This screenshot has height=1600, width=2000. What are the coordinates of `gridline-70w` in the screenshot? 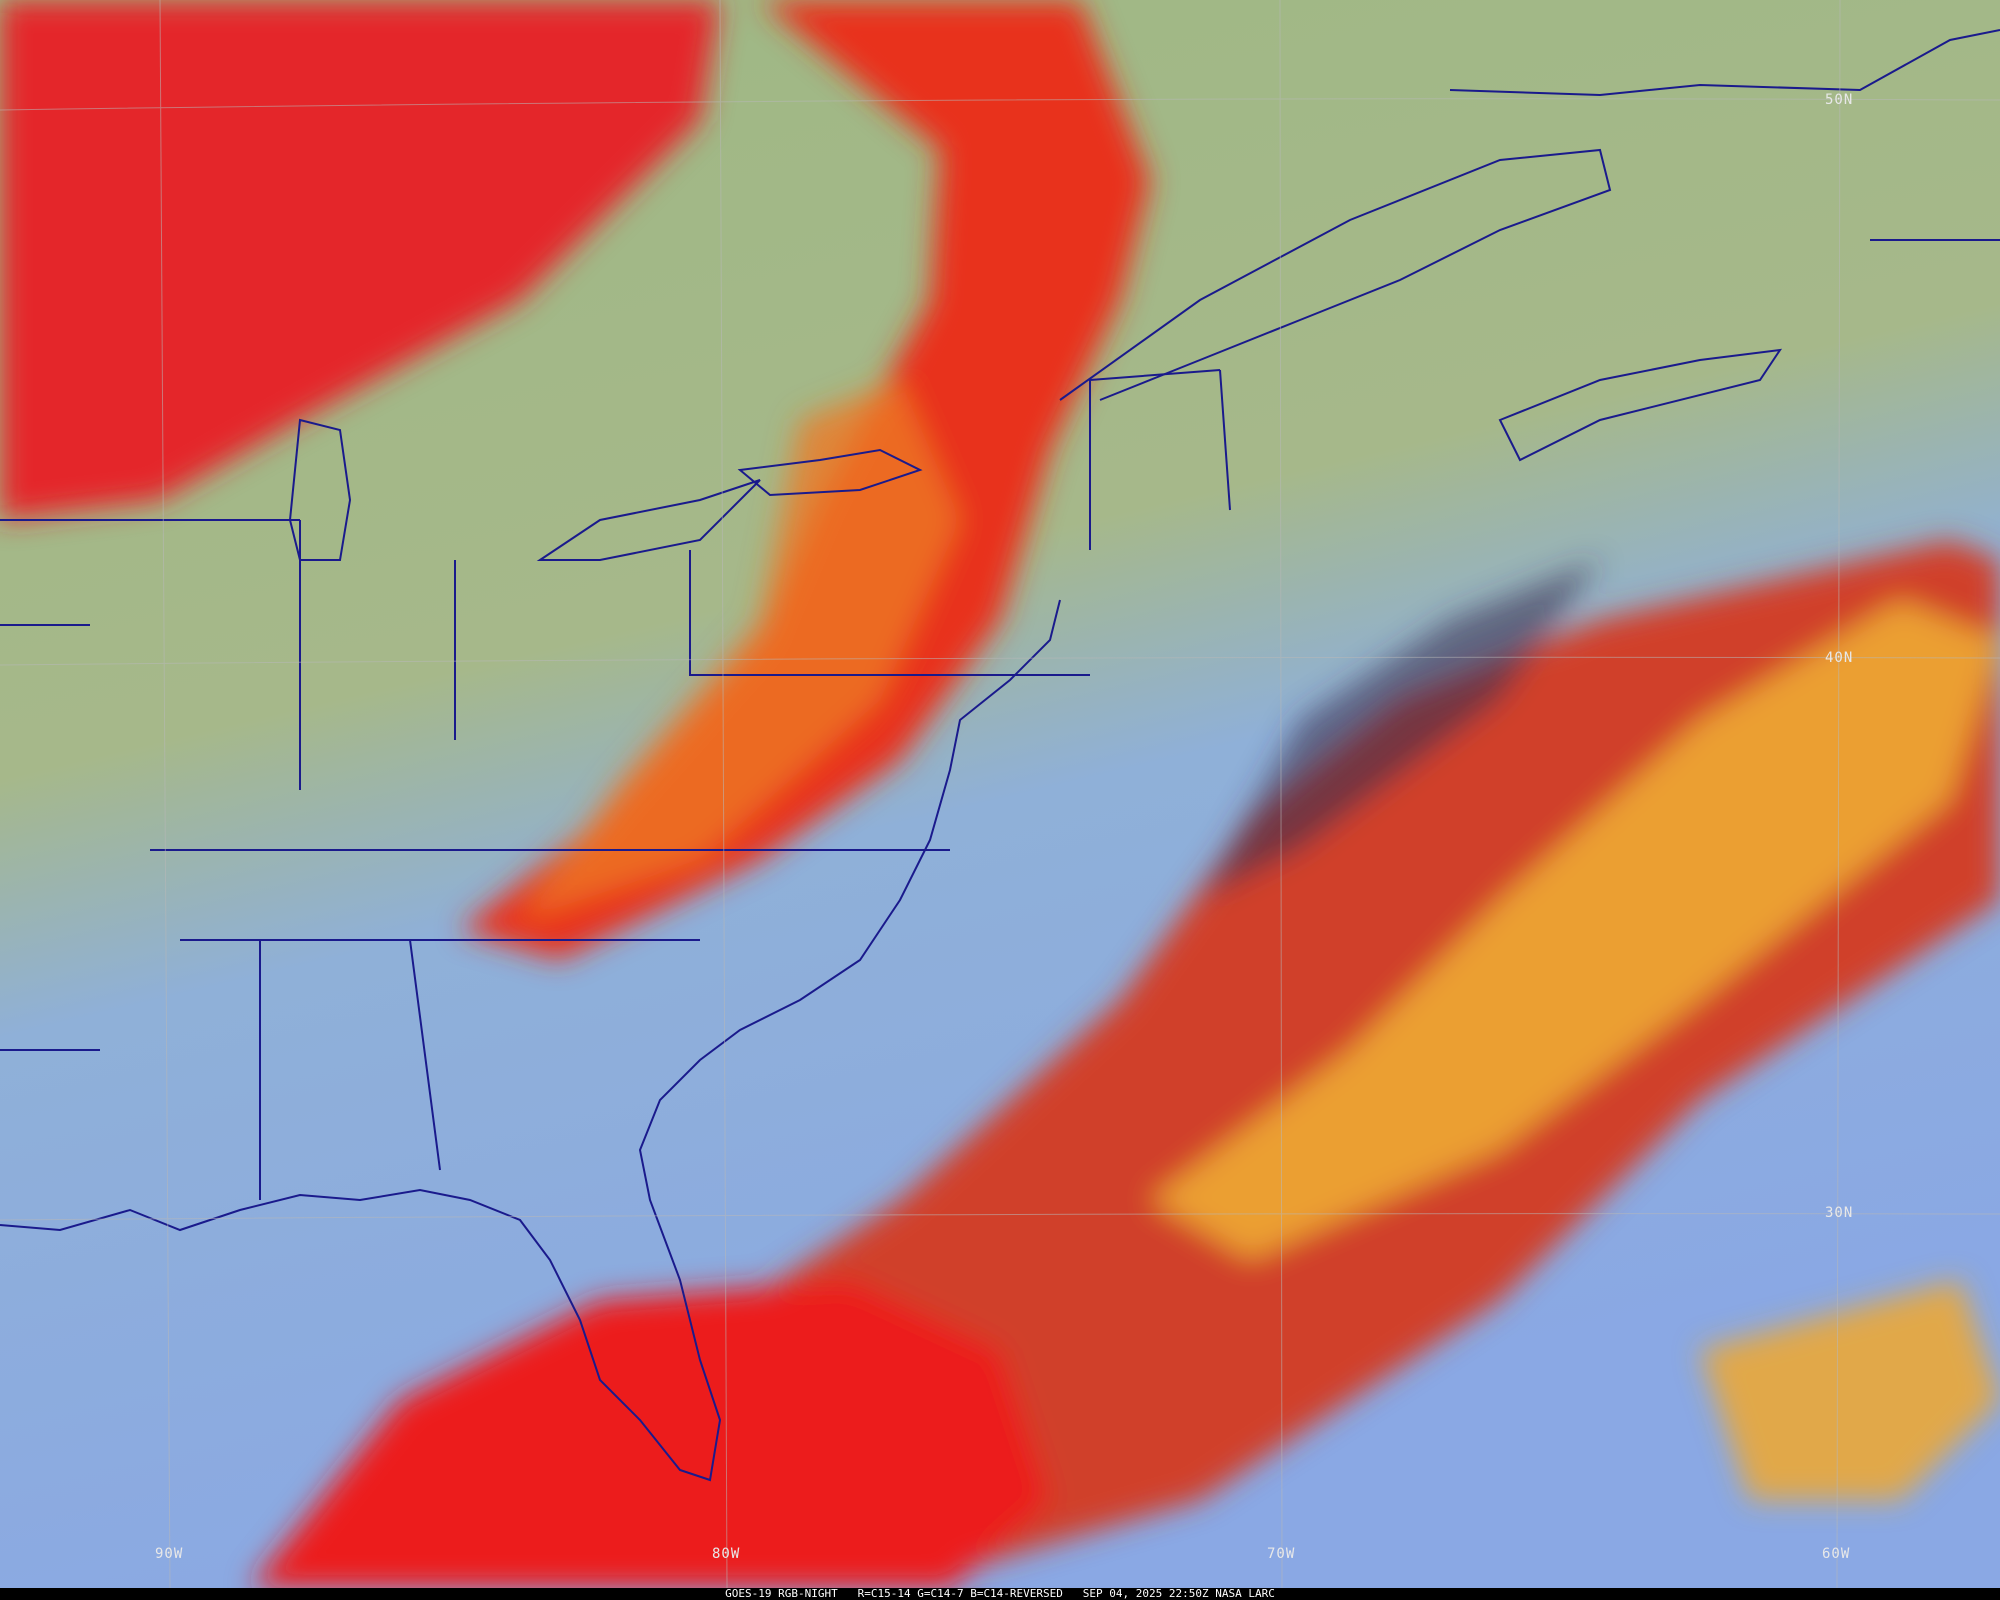 It's located at (1281, 794).